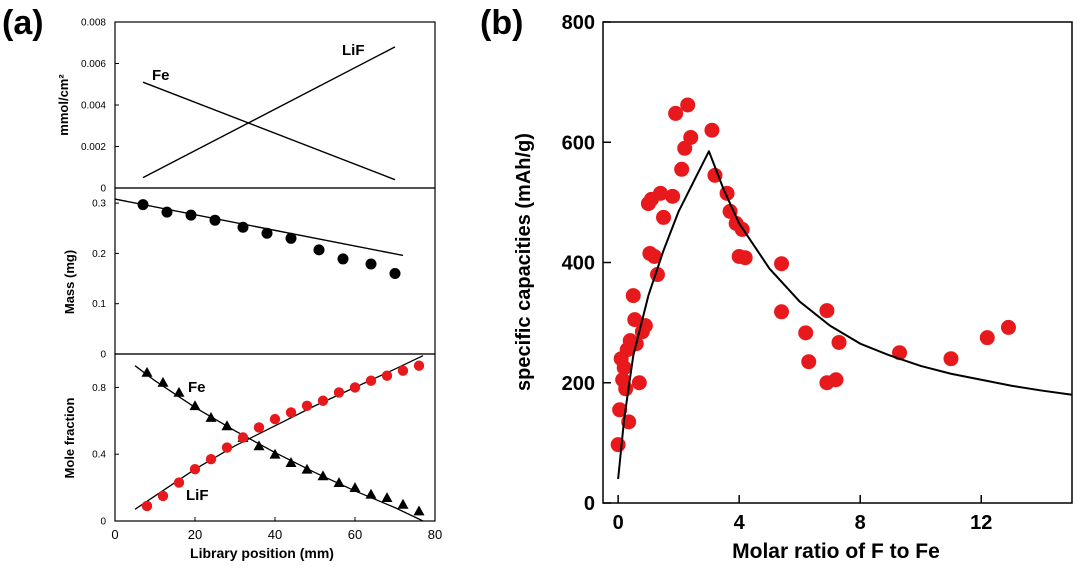 The image size is (1080, 568). What do you see at coordinates (578, 264) in the screenshot?
I see `b-ytick-label-2: 400` at bounding box center [578, 264].